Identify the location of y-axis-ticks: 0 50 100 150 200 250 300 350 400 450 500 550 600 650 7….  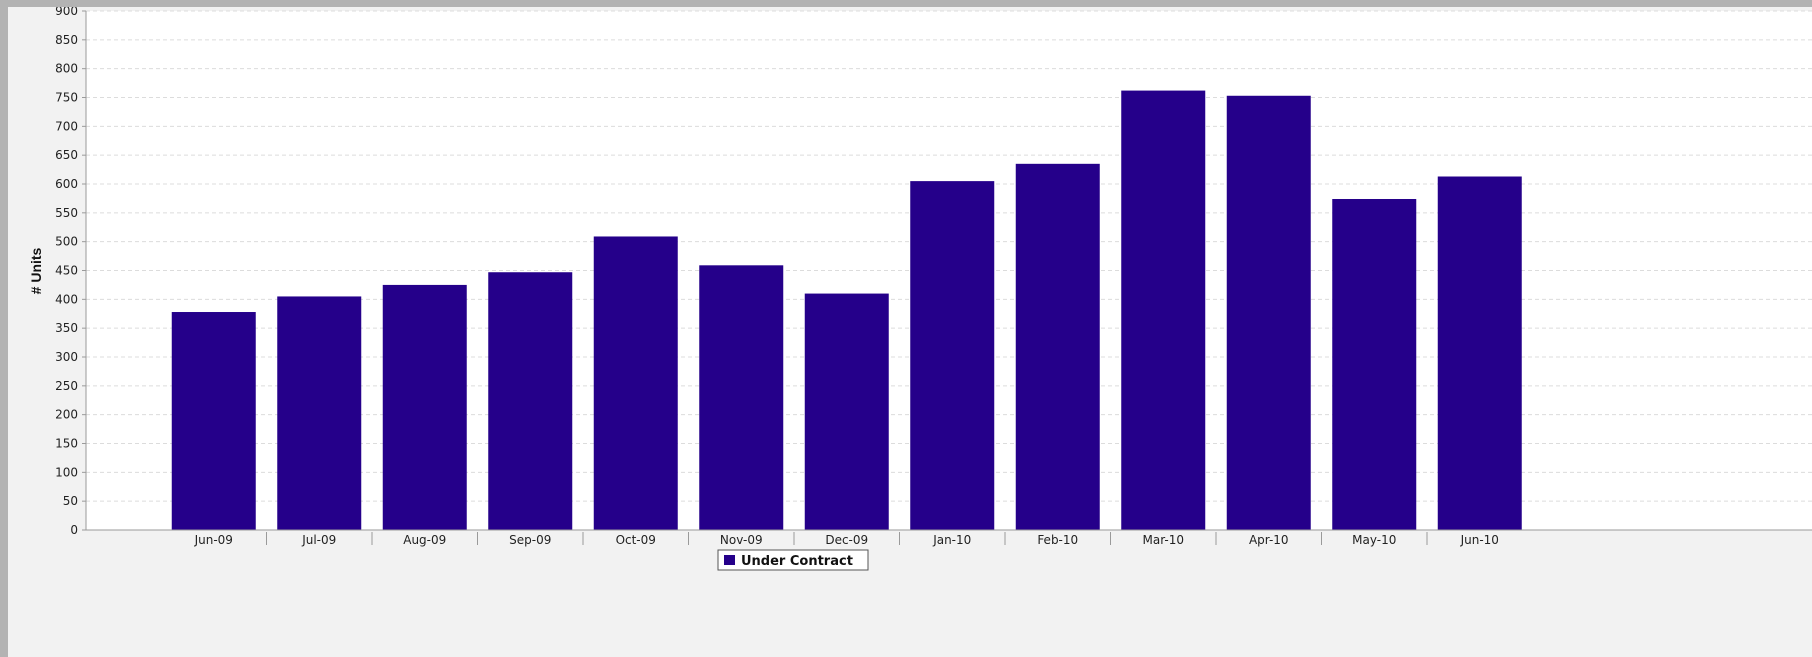
(70, 272).